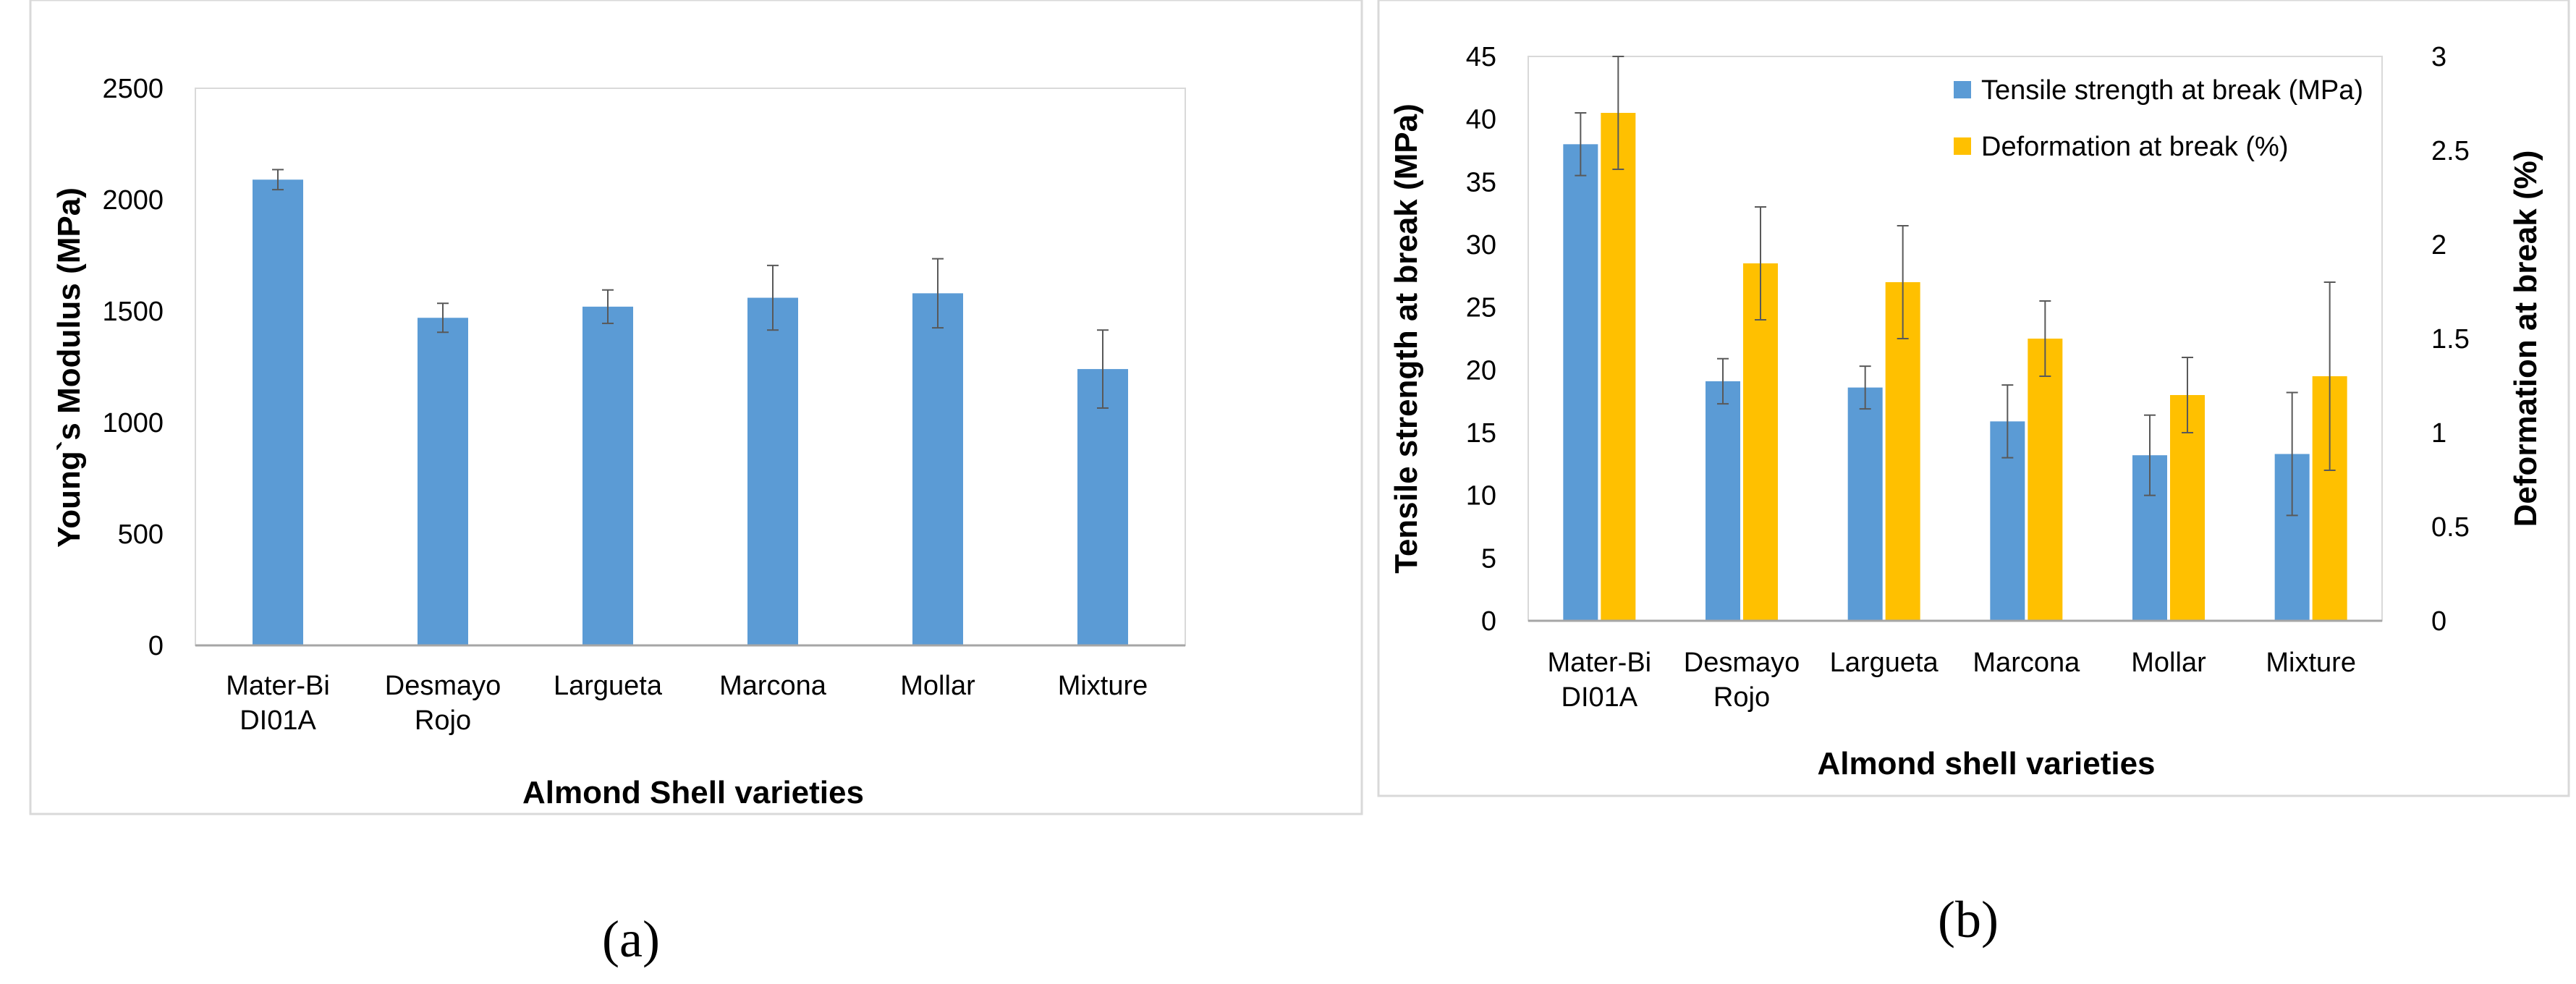  I want to click on legend-label-tensile: Tensile strength at break (MPa), so click(2172, 90).